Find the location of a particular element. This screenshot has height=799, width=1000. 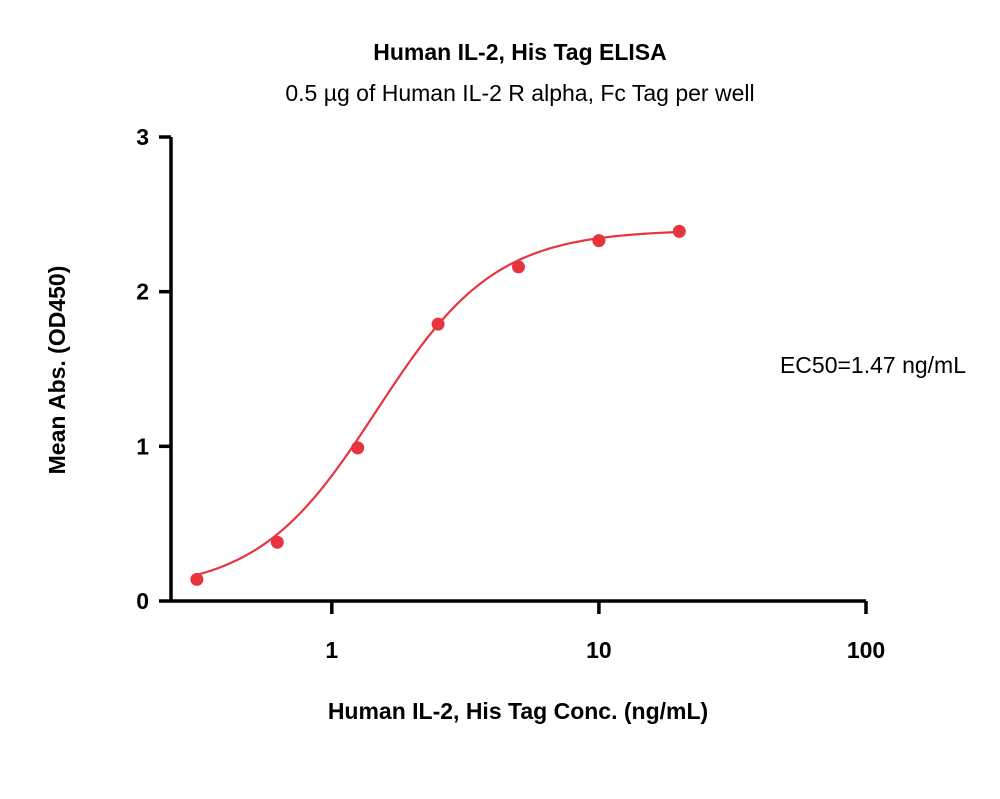

y-tick-label: 0 is located at coordinates (142, 601).